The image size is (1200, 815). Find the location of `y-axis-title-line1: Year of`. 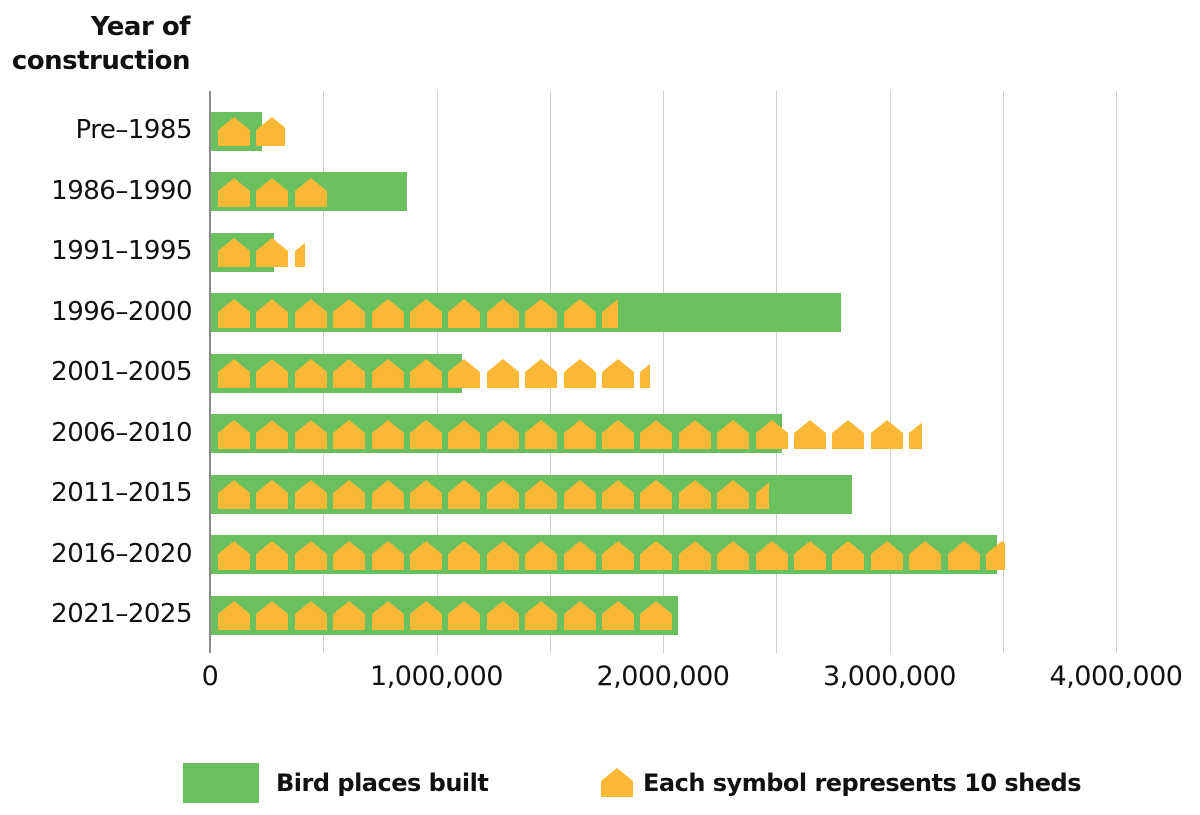

y-axis-title-line1: Year of is located at coordinates (140, 27).